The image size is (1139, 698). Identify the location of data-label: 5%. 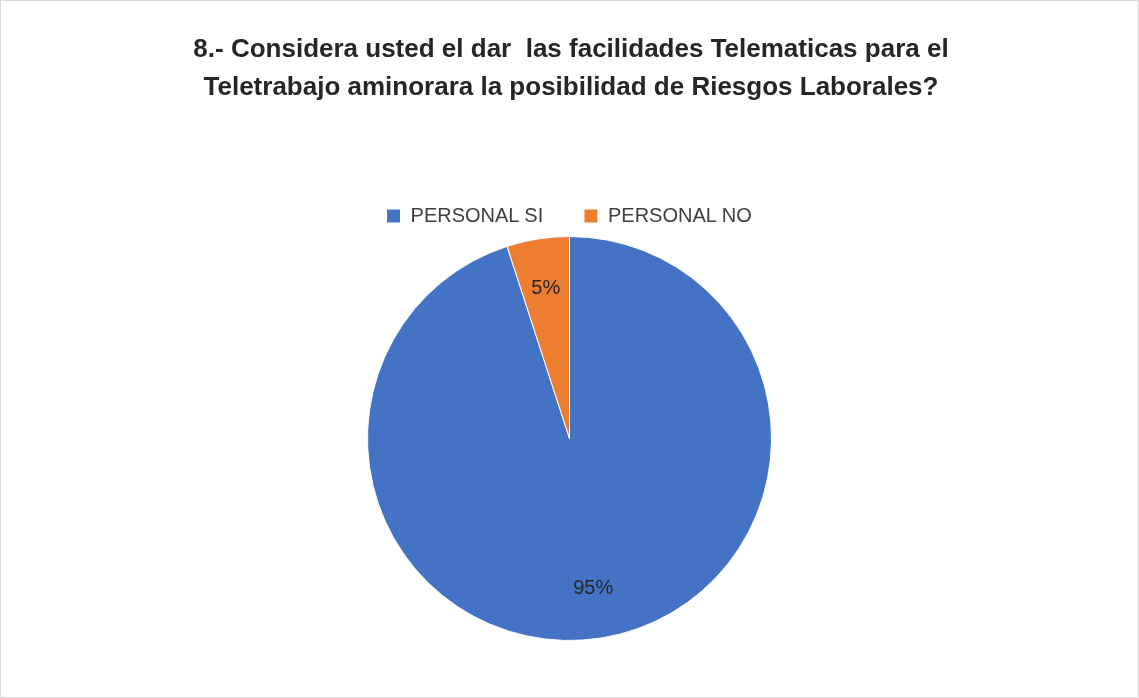
(546, 287).